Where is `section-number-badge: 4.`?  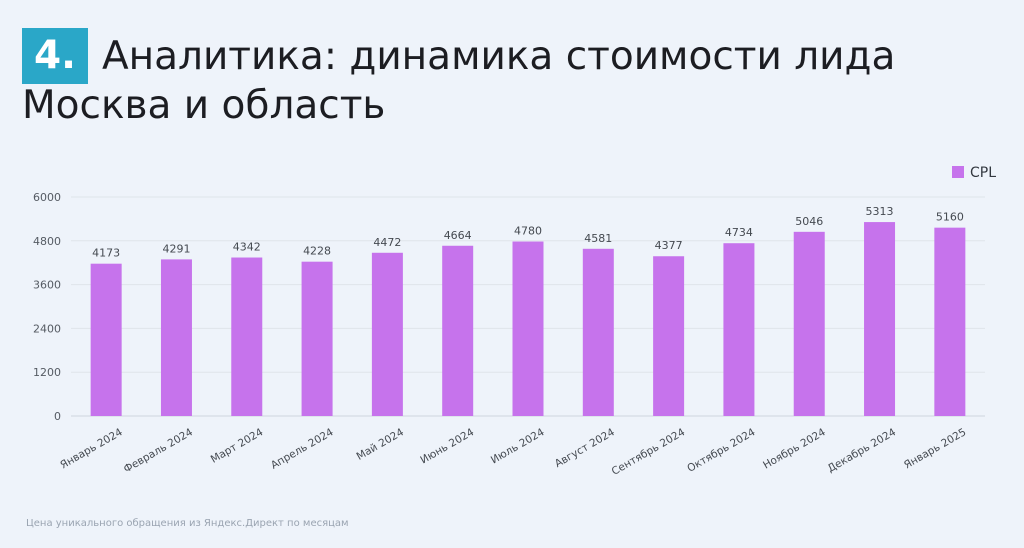 section-number-badge: 4. is located at coordinates (55, 56).